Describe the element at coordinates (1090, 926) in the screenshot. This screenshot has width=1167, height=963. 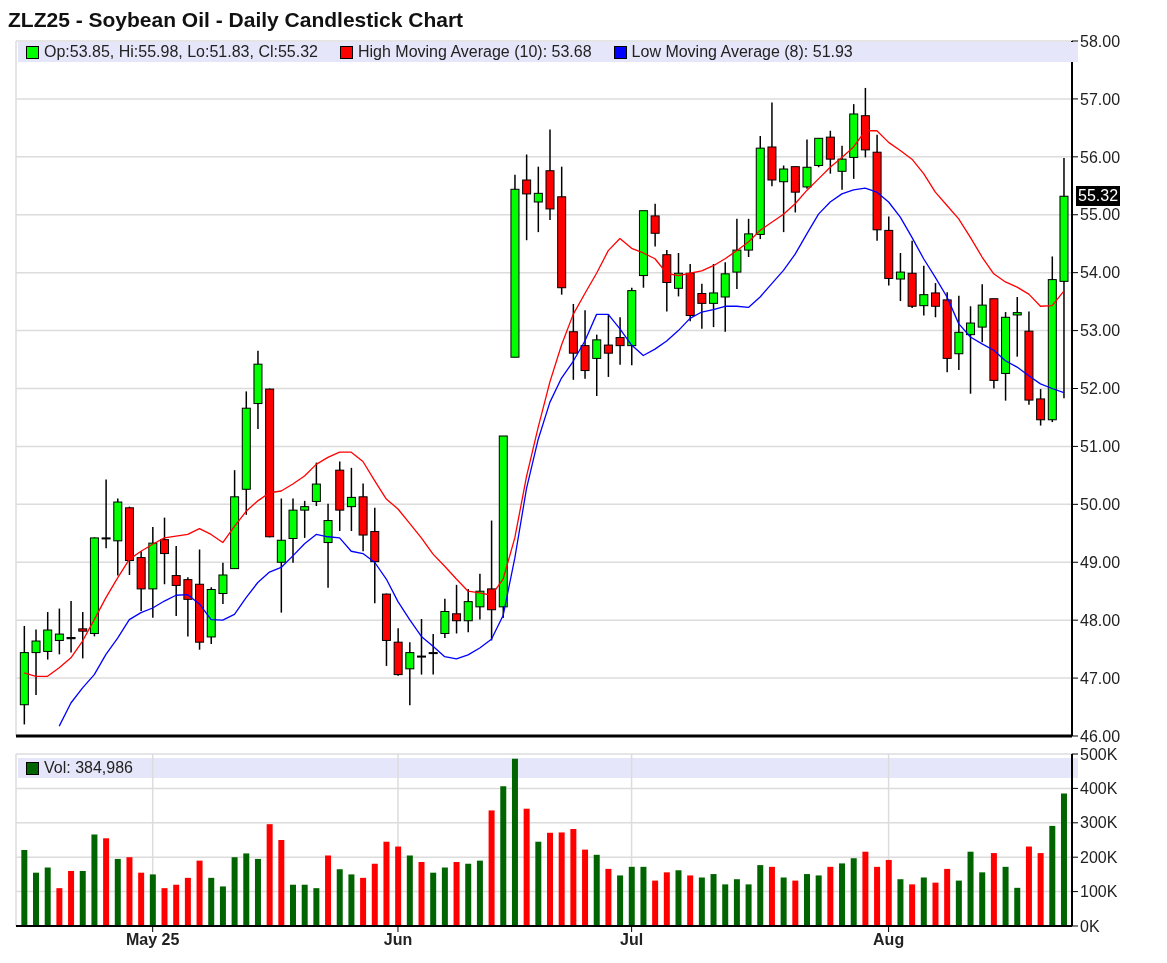
I see `y-tick-label: 0K` at that location.